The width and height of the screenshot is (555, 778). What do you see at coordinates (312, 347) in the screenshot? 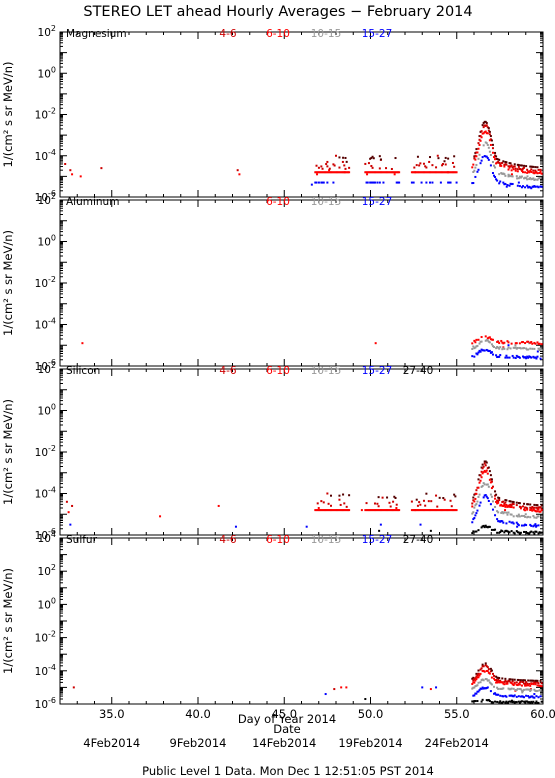
I see `aluminum-data-points` at bounding box center [312, 347].